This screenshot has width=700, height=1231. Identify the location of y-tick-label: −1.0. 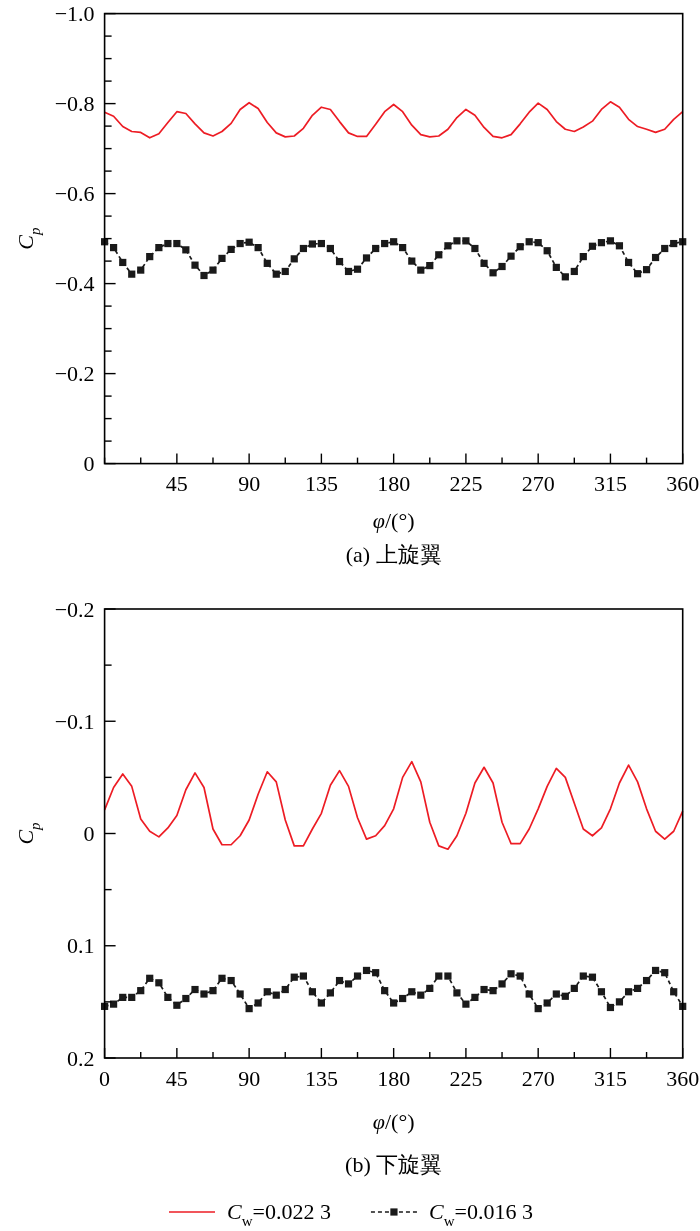
(74, 14).